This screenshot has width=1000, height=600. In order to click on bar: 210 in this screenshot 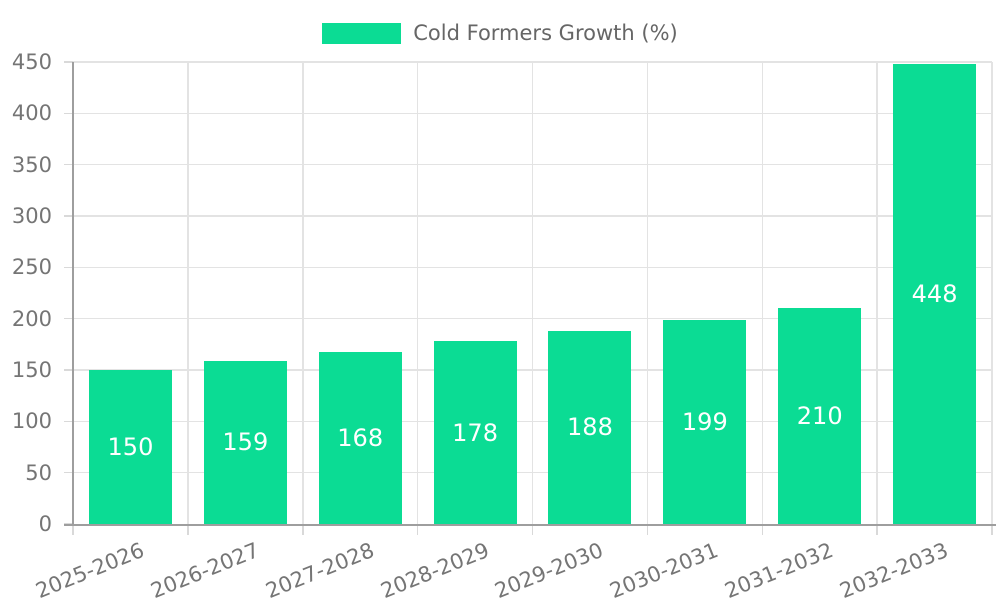, I will do `click(820, 416)`.